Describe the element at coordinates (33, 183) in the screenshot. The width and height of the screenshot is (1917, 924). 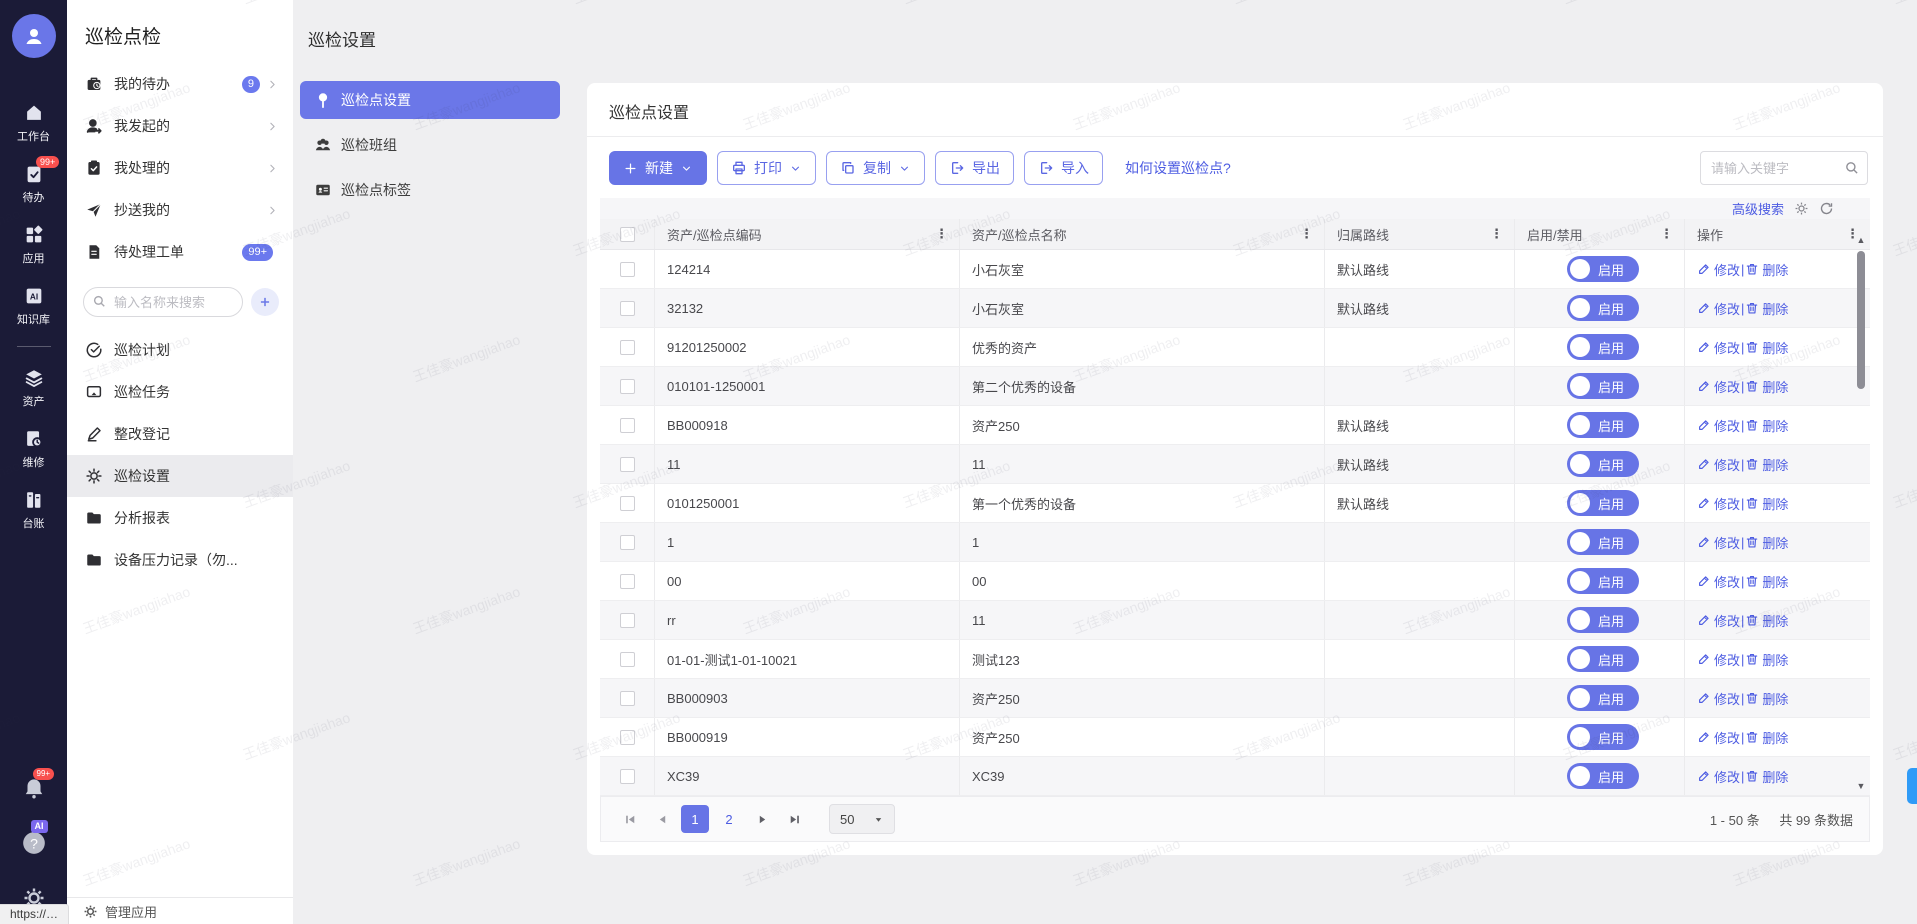
I see `rail-item-待办: 待办 99+` at that location.